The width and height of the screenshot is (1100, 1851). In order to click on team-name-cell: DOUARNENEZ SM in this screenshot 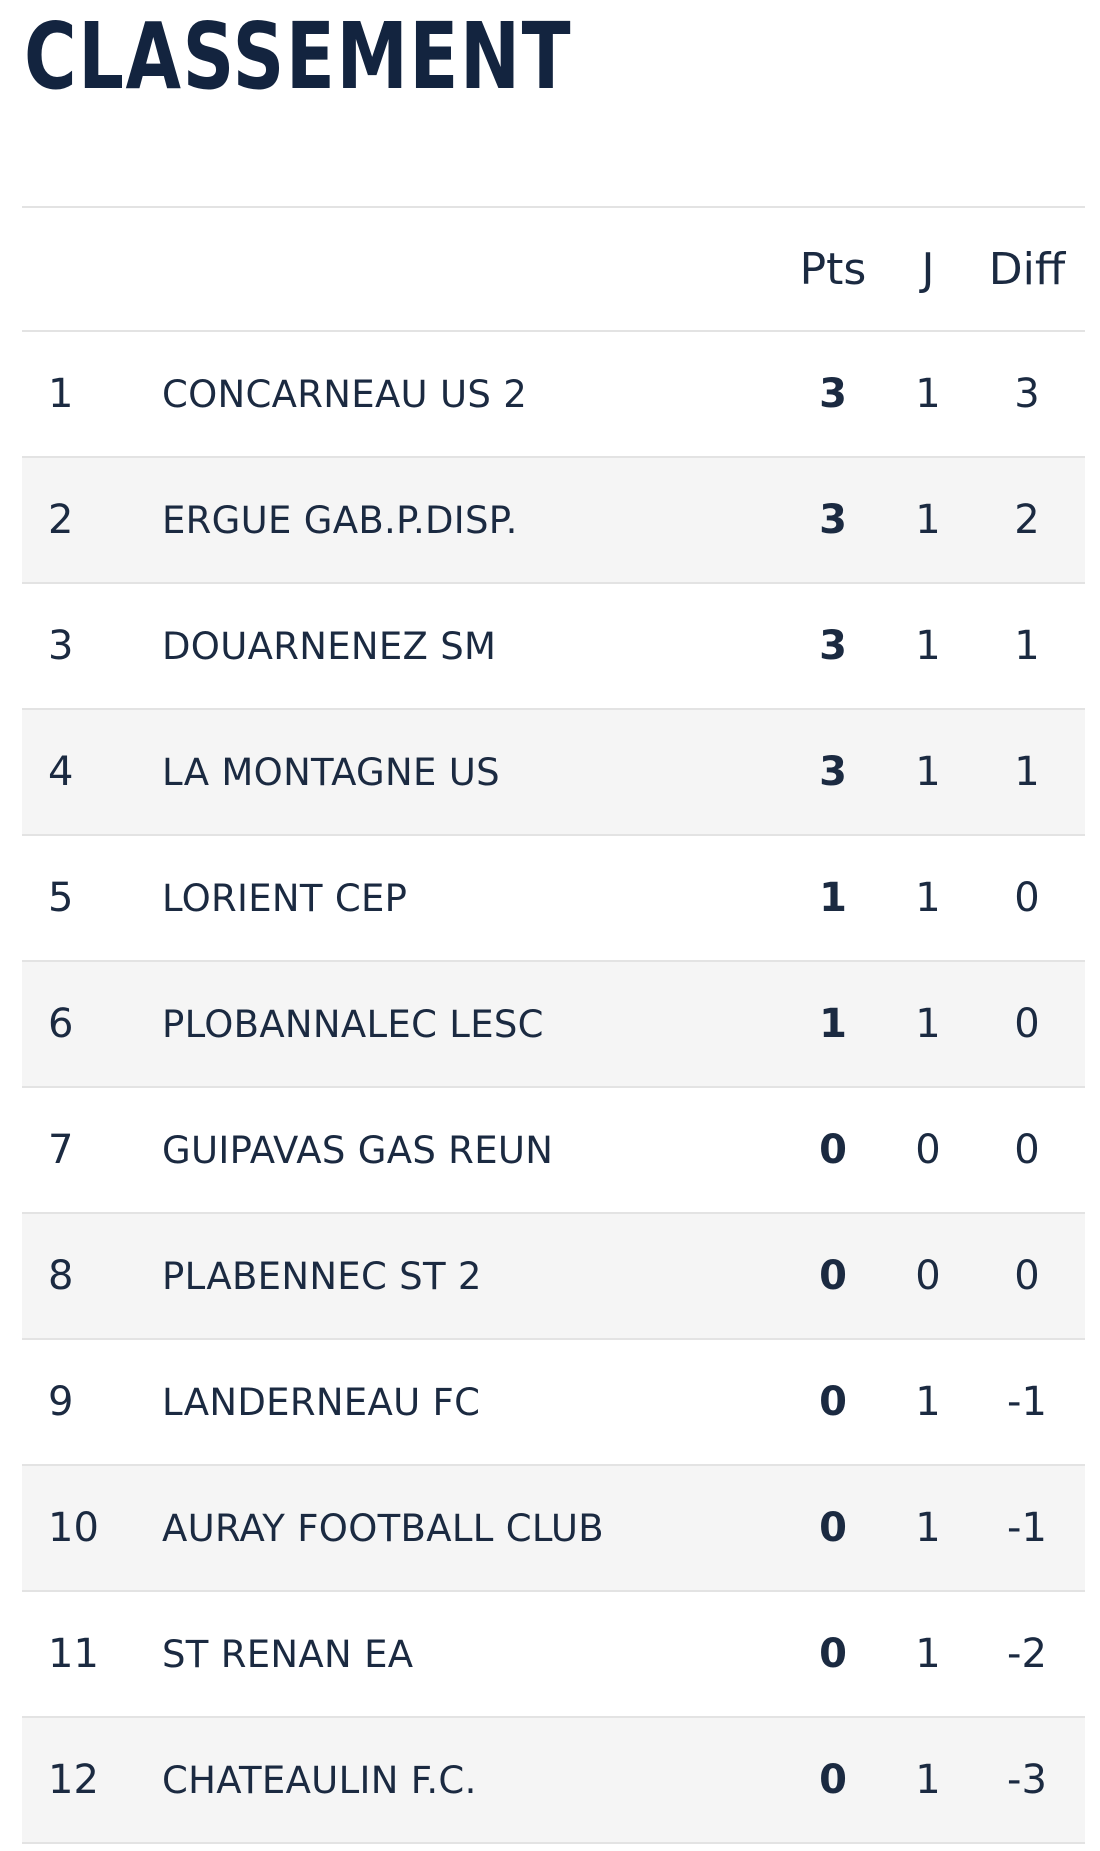, I will do `click(329, 646)`.